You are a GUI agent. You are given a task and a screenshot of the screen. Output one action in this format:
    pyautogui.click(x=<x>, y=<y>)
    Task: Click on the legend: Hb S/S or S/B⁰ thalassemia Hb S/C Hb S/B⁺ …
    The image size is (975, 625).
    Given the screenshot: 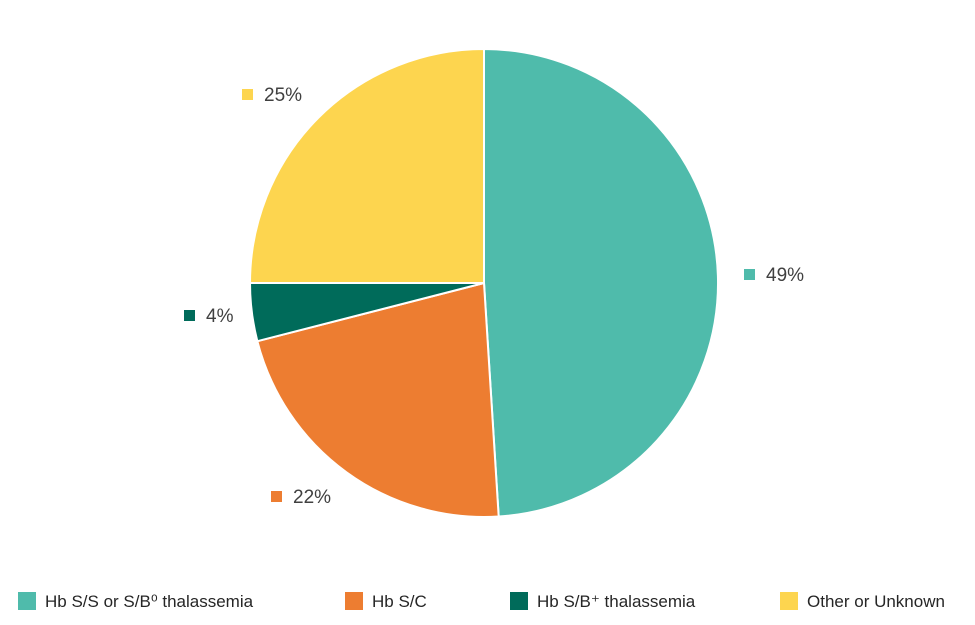 What is the action you would take?
    pyautogui.click(x=481, y=601)
    